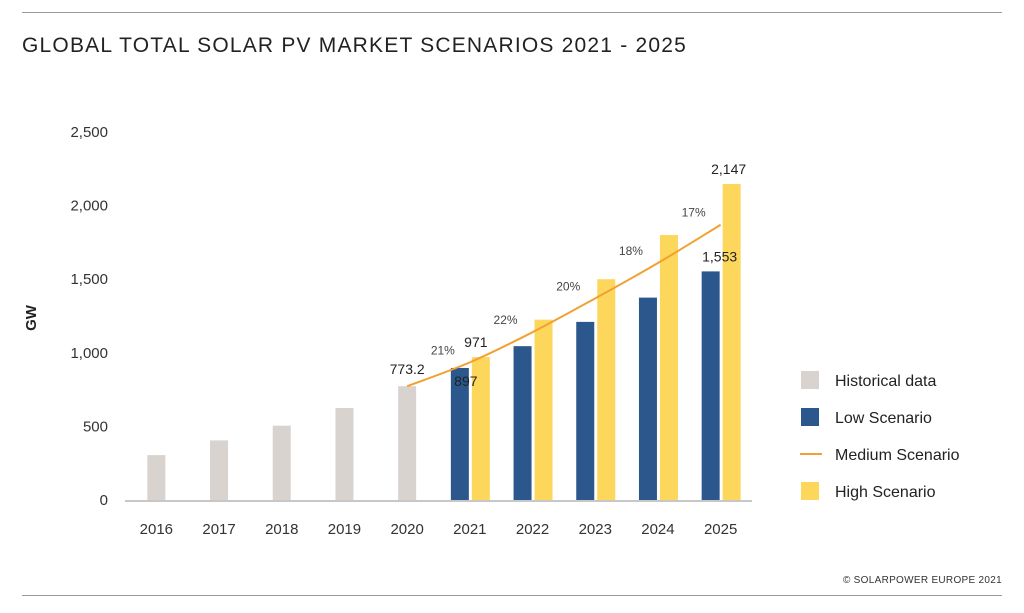 This screenshot has width=1024, height=613. I want to click on y-tick-label: 1,500, so click(89, 279).